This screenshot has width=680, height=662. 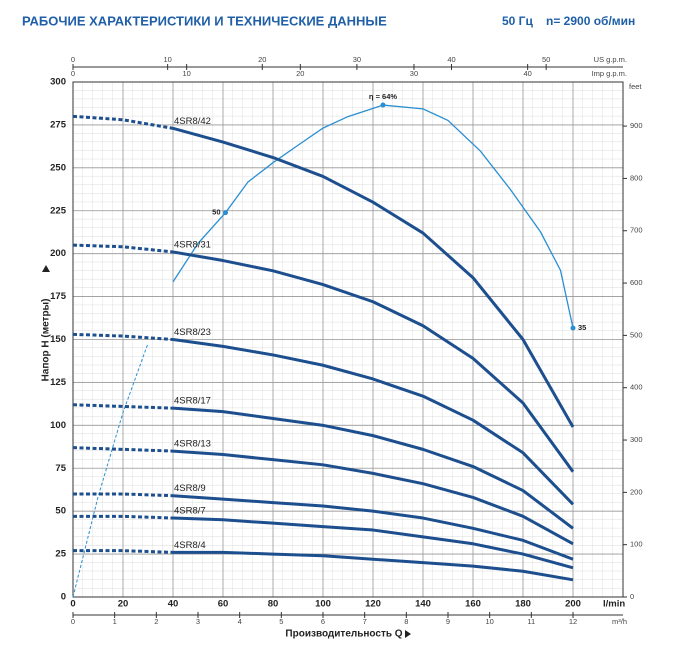 I want to click on x-tick-label: 60, so click(x=223, y=604).